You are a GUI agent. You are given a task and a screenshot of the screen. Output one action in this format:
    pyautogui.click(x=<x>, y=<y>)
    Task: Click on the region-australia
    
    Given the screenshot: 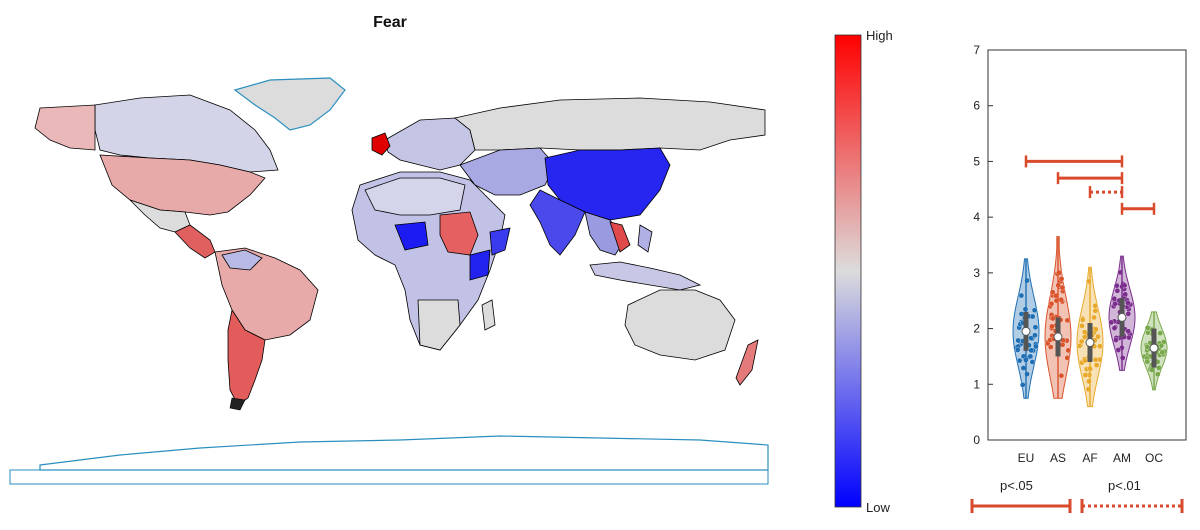 What is the action you would take?
    pyautogui.click(x=680, y=325)
    